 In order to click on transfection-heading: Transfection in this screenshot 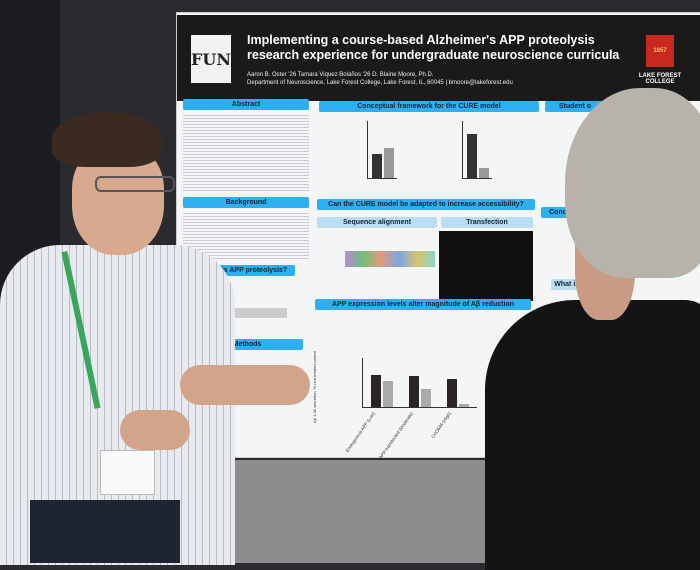, I will do `click(487, 222)`.